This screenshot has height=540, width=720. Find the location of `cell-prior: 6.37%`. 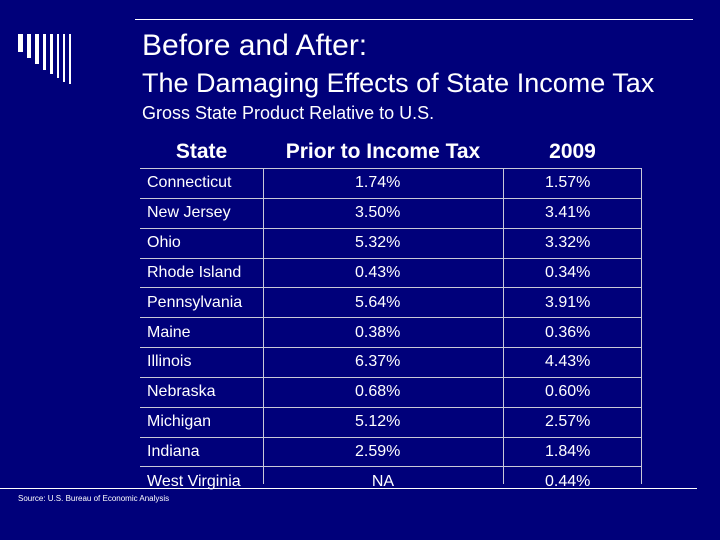

cell-prior: 6.37% is located at coordinates (383, 362).